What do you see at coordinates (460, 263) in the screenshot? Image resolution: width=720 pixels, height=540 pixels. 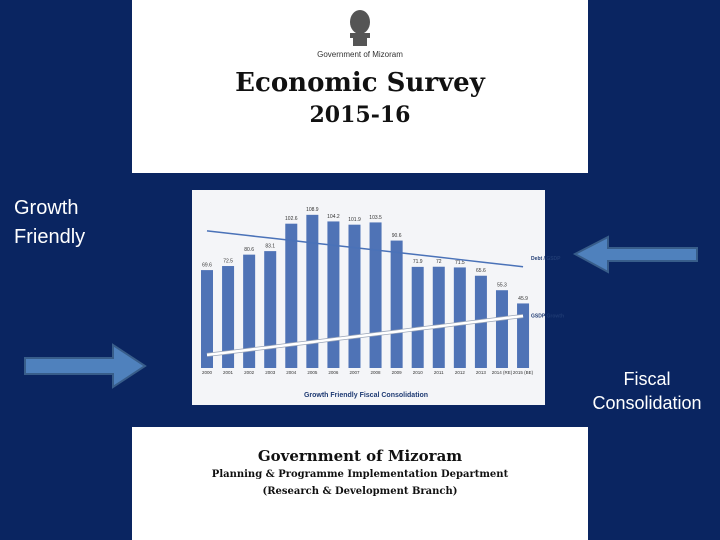 I see `value-label: 71.5` at bounding box center [460, 263].